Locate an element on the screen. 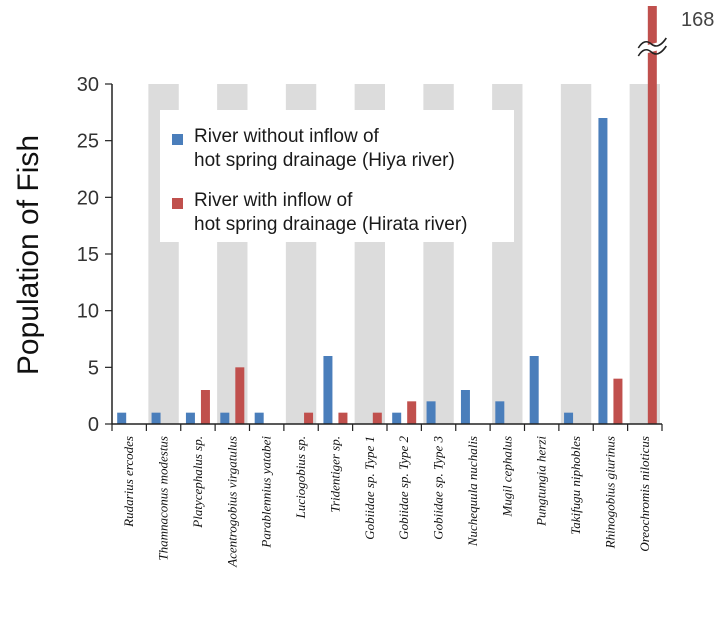 This screenshot has width=723, height=618. y-tick-label: 15 is located at coordinates (88, 255).